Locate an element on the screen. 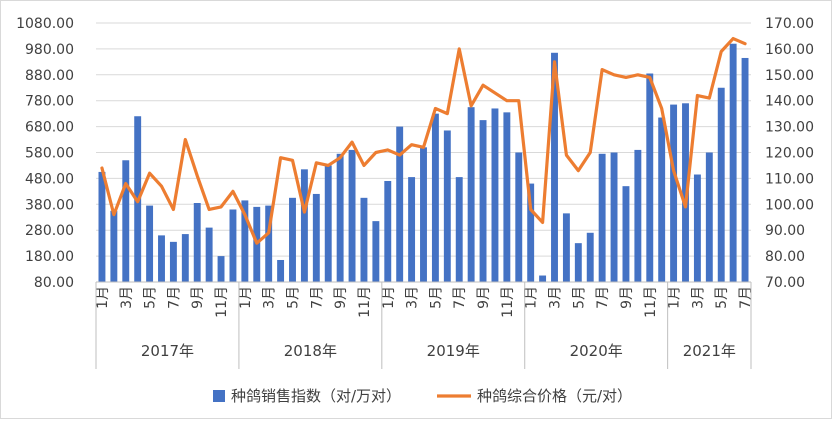 This screenshot has height=422, width=832. left-tick-label: 1080.00 is located at coordinates (45, 24).